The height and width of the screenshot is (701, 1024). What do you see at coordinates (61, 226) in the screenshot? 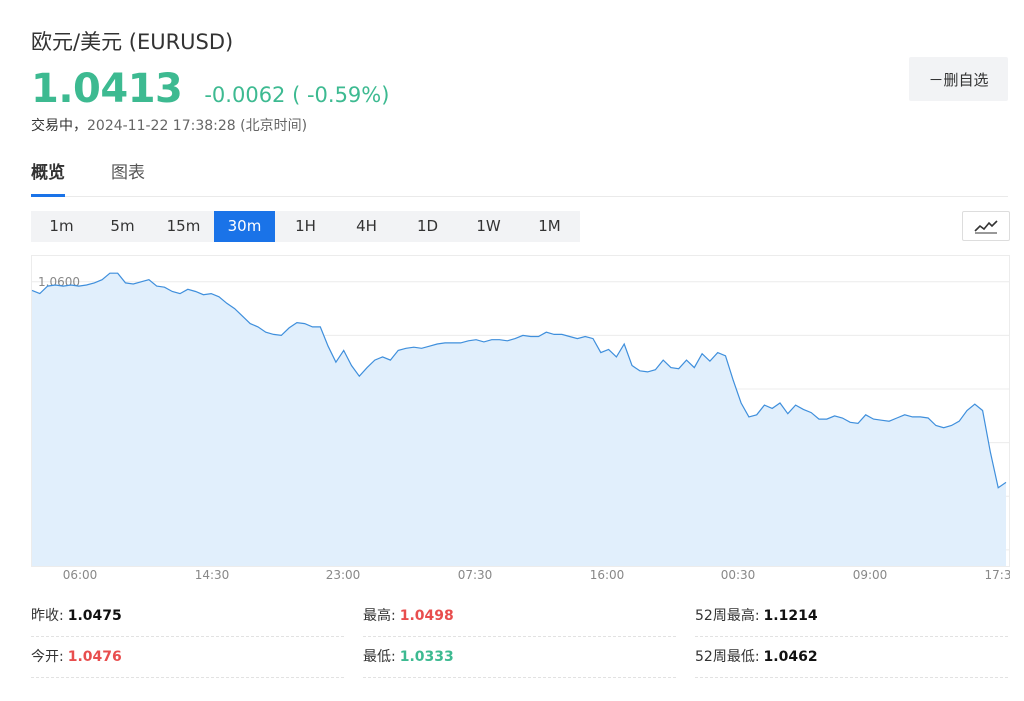
I see `period-1m: 1m` at bounding box center [61, 226].